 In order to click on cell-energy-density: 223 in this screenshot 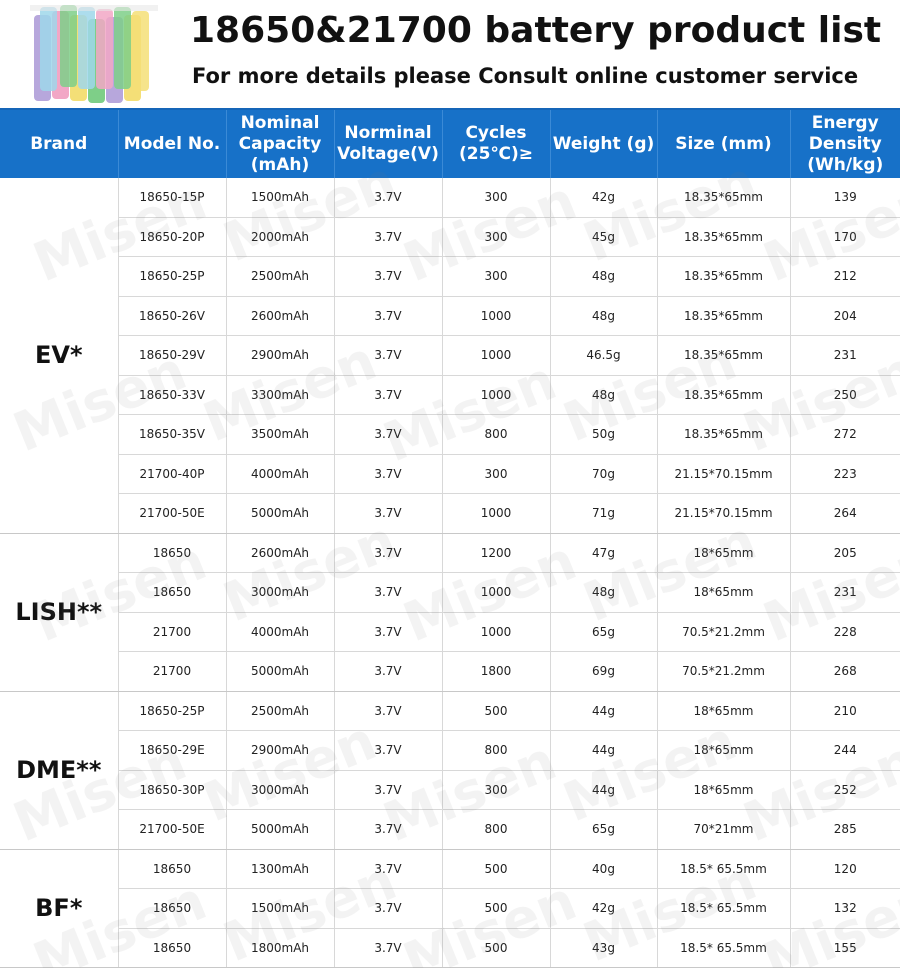, I will do `click(844, 474)`.